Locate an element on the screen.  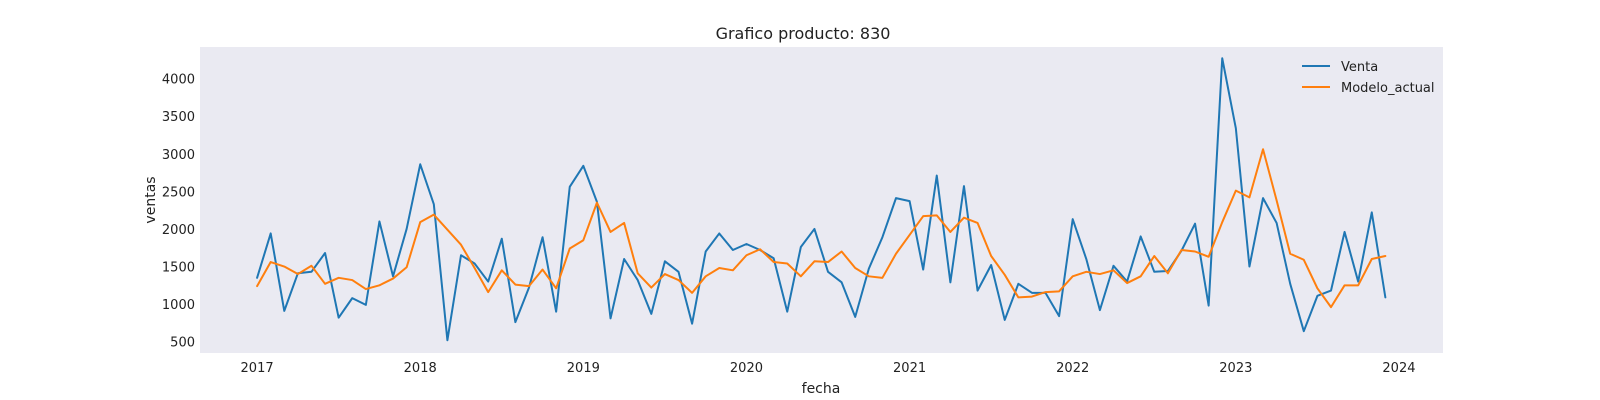
y-tick-label: 1500 is located at coordinates (178, 268).